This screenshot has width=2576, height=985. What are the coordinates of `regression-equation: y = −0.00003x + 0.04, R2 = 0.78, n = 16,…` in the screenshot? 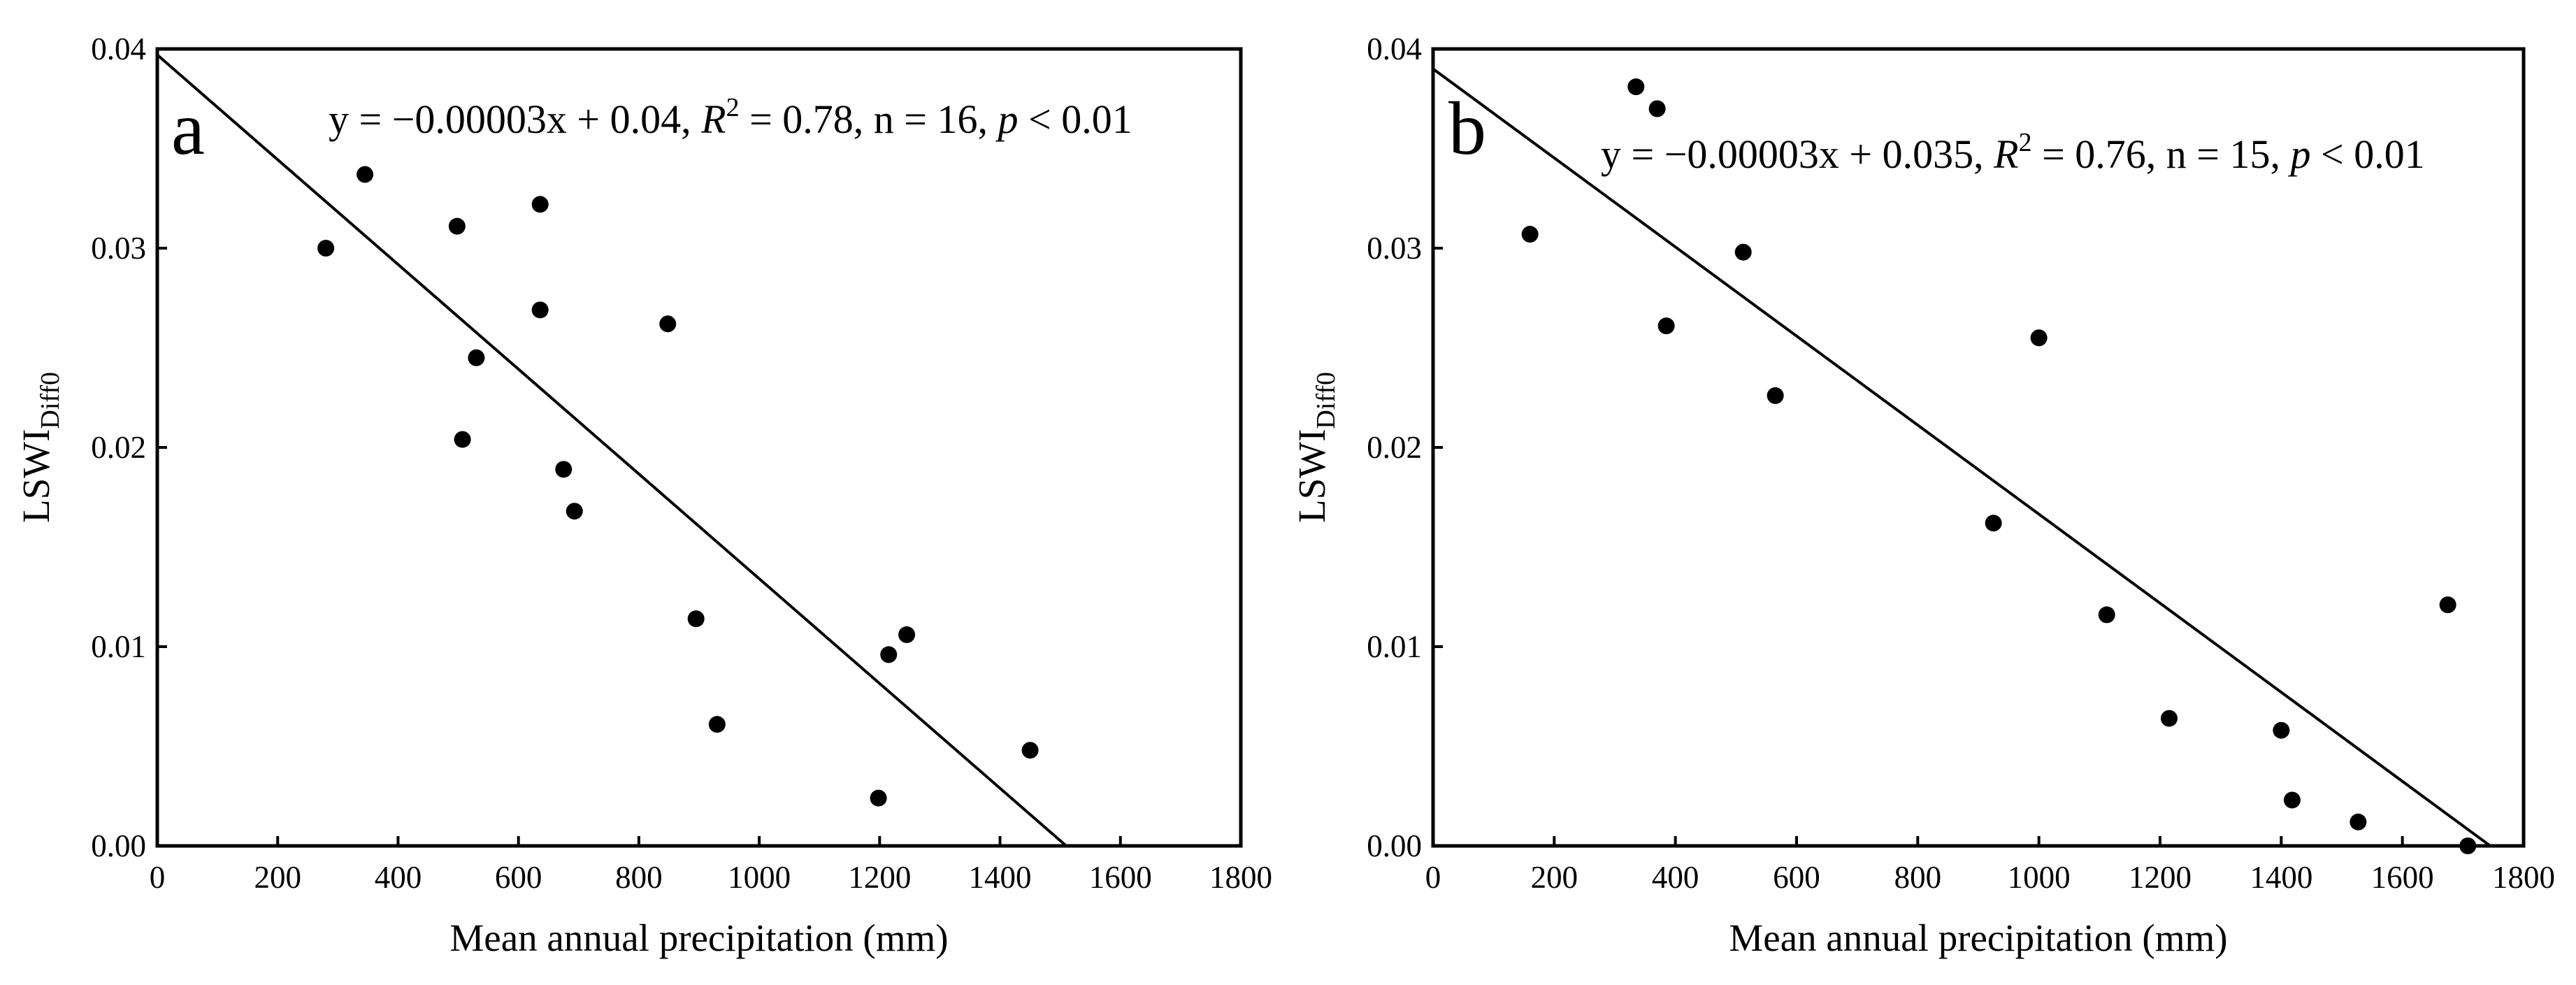 It's located at (730, 117).